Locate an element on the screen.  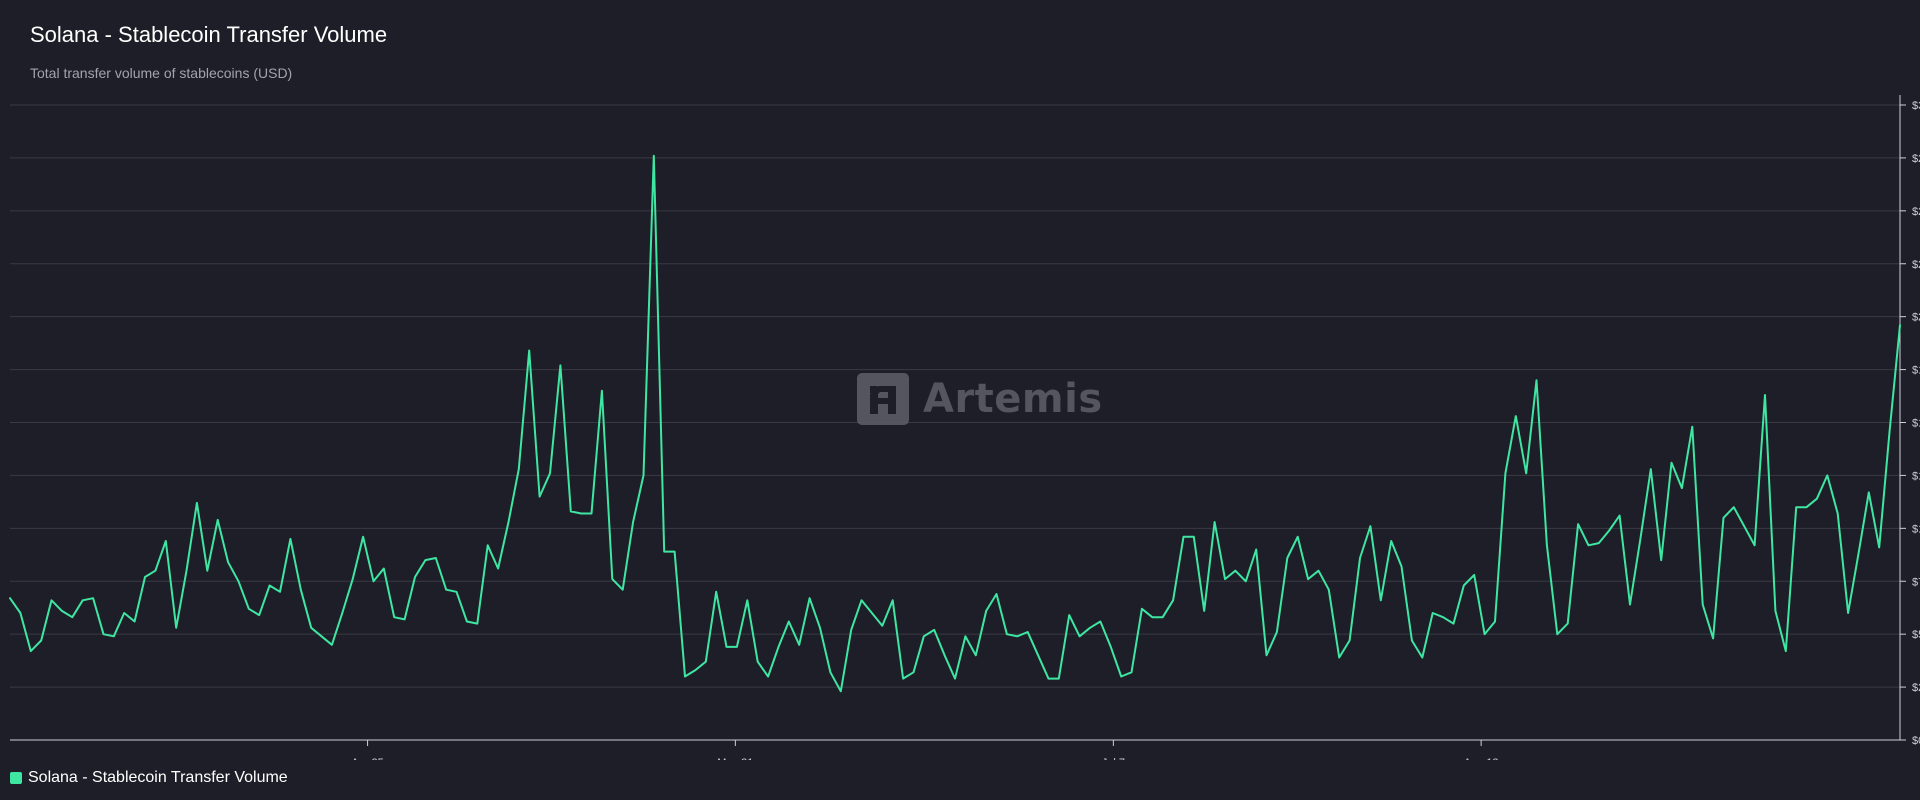
y-tick-label: $20B is located at coordinates (1916, 318).